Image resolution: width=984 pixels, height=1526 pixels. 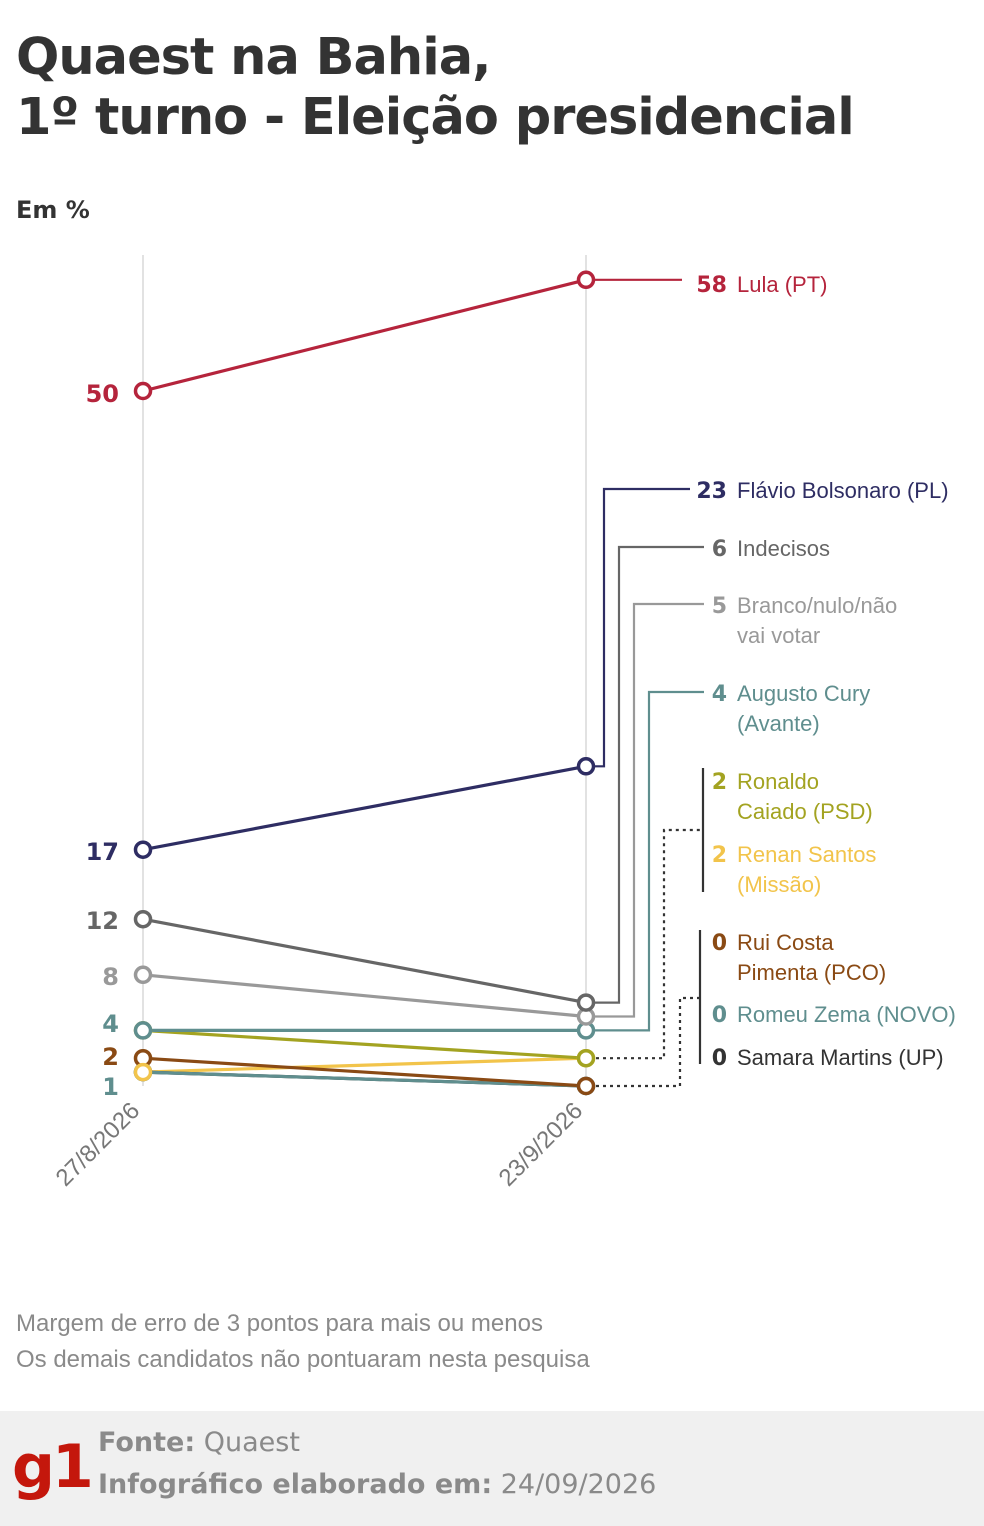 What do you see at coordinates (719, 1058) in the screenshot?
I see `end-value-10: 0` at bounding box center [719, 1058].